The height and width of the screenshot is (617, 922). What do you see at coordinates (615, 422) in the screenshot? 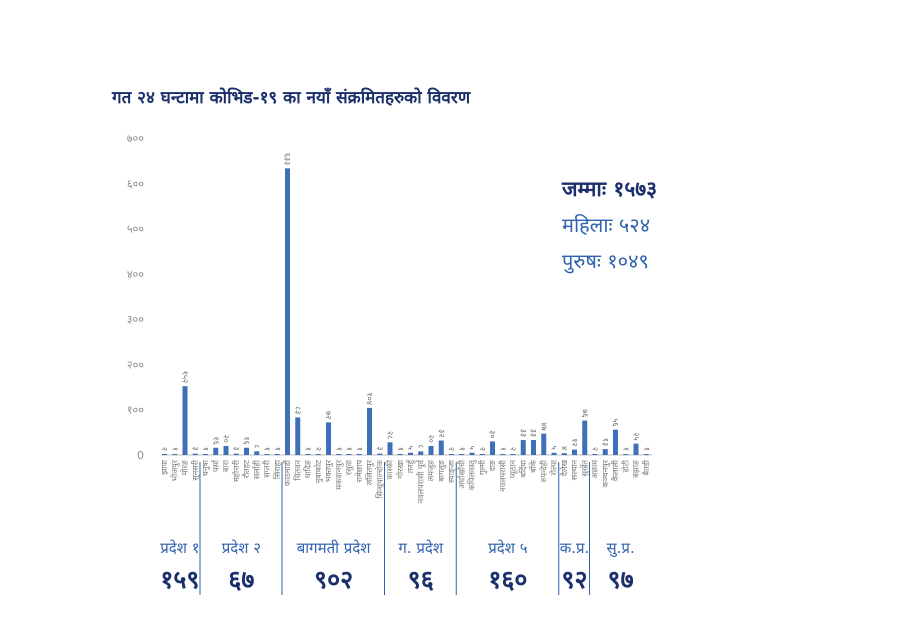
I see `bar-value-label: ५६` at bounding box center [615, 422].